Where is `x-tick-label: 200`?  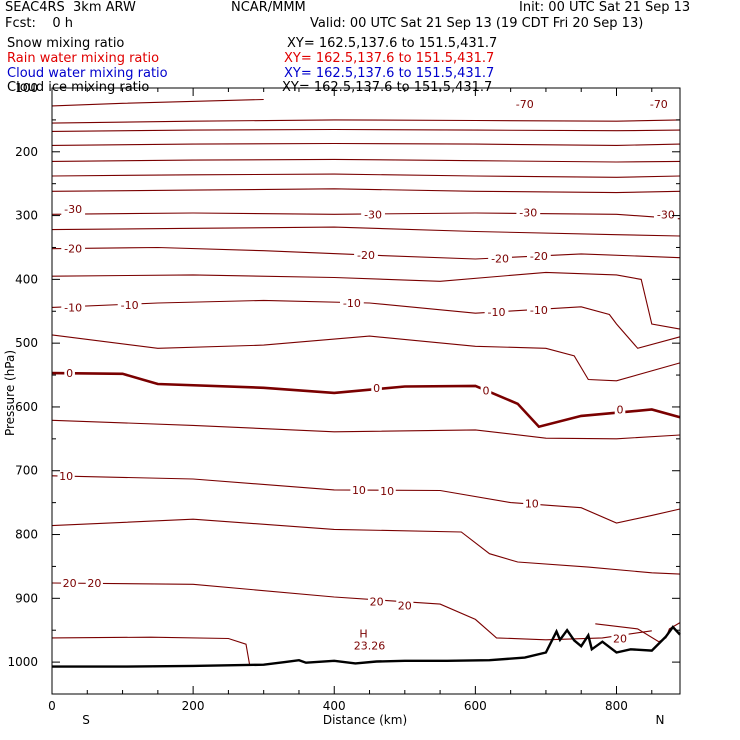
x-tick-label: 200 is located at coordinates (193, 706).